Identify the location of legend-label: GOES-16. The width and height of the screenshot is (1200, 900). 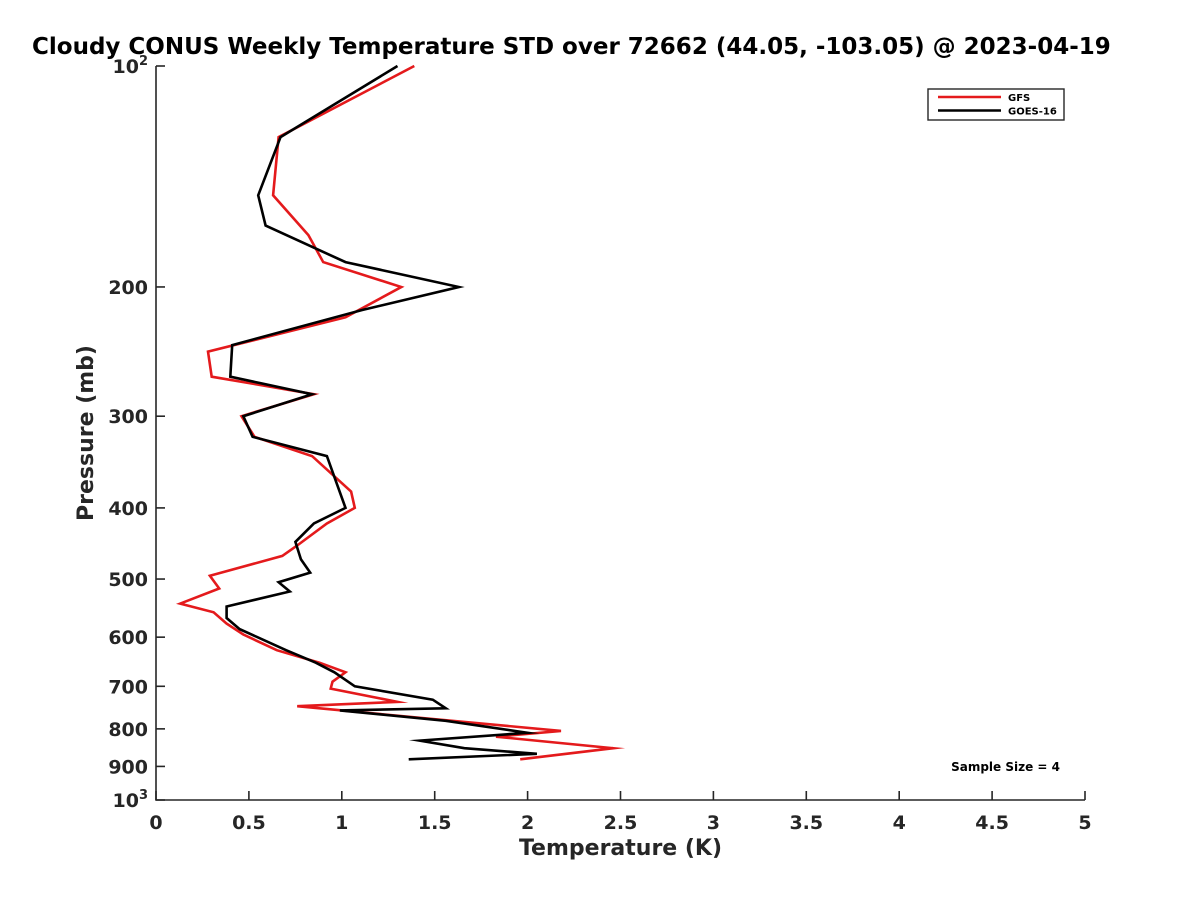
(1032, 112).